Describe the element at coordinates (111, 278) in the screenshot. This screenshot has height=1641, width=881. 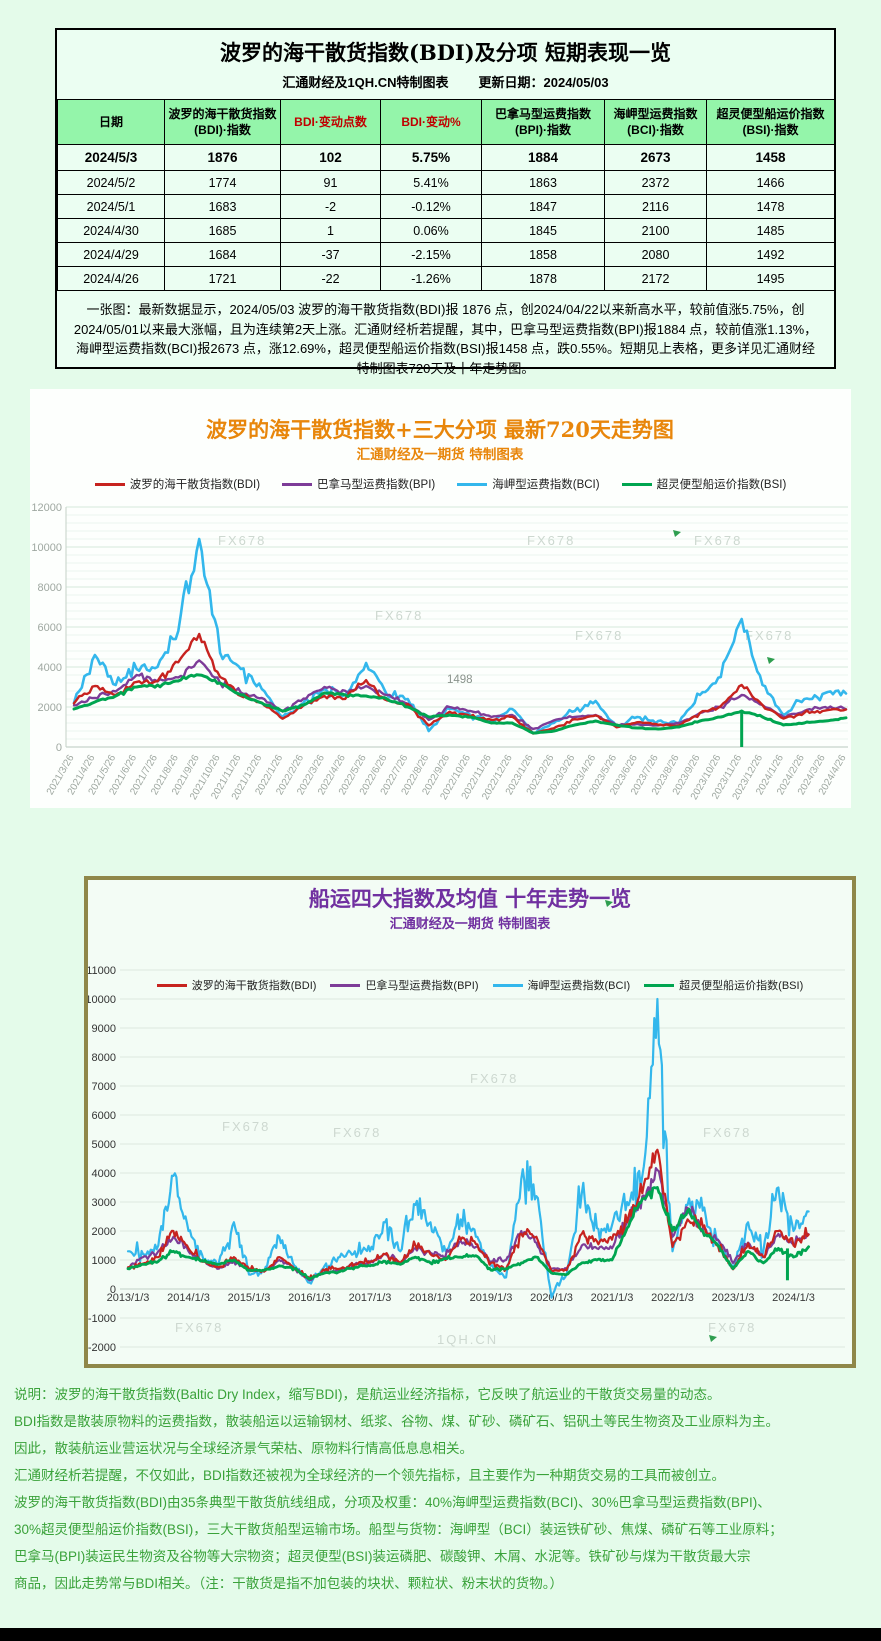
I see `table-cell: 2024/4/26` at that location.